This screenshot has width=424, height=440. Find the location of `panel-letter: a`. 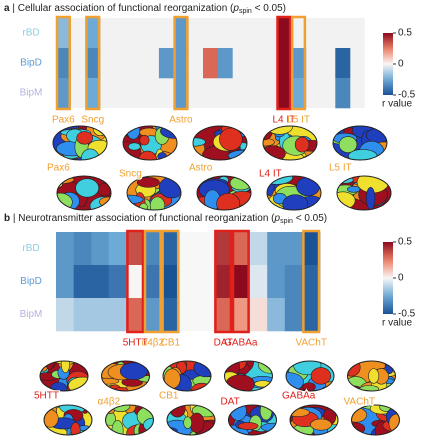

panel-letter: a is located at coordinates (7, 8).